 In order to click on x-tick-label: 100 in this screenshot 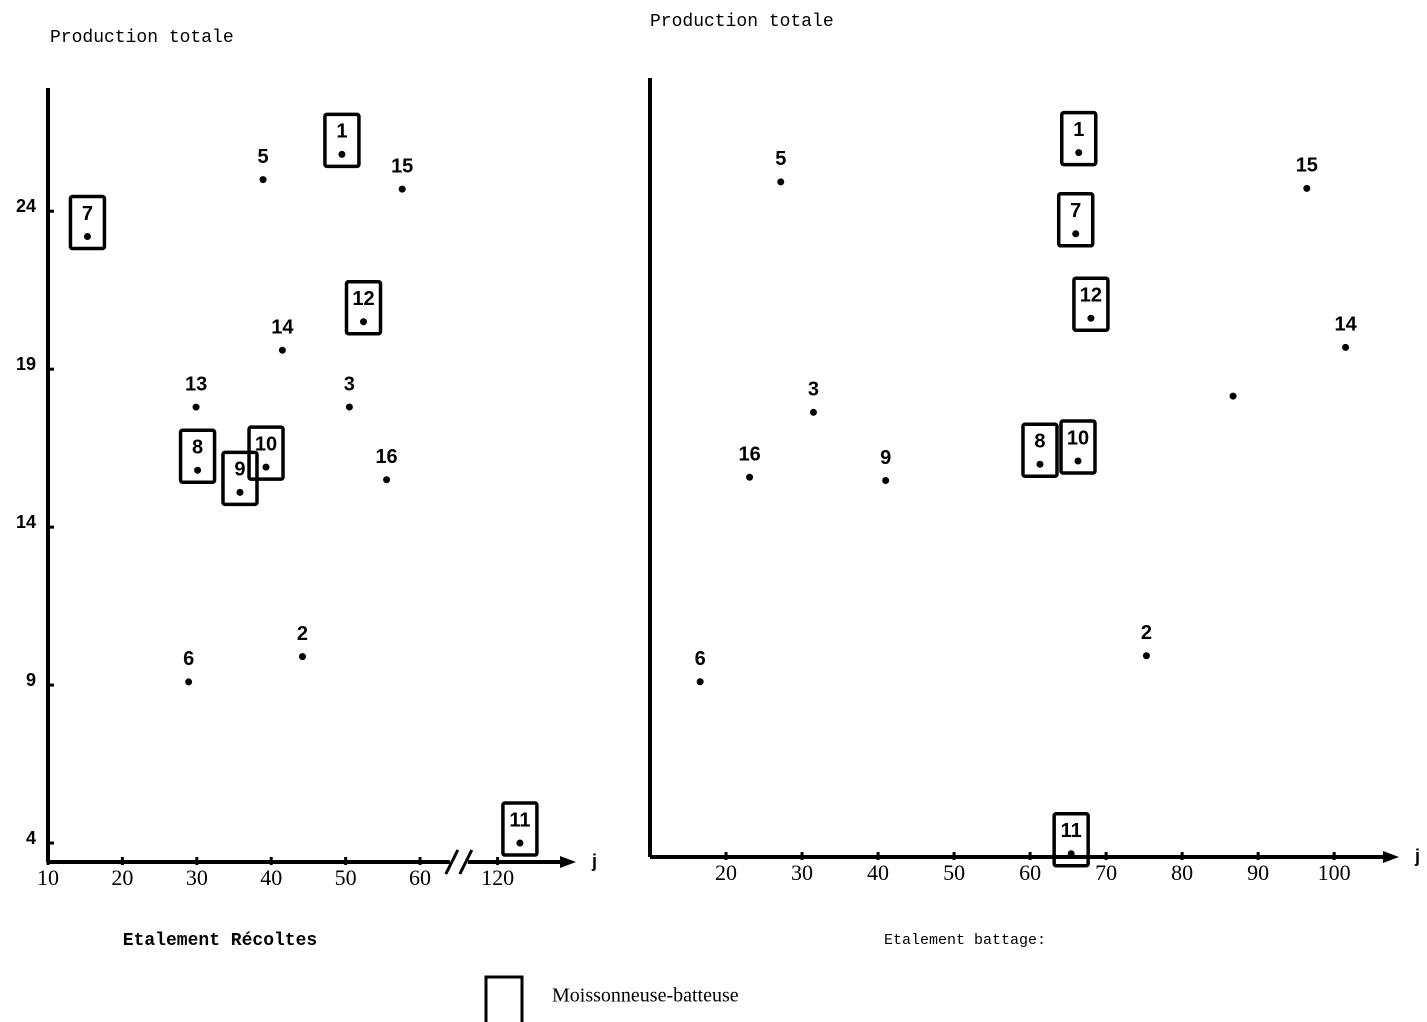, I will do `click(1334, 872)`.